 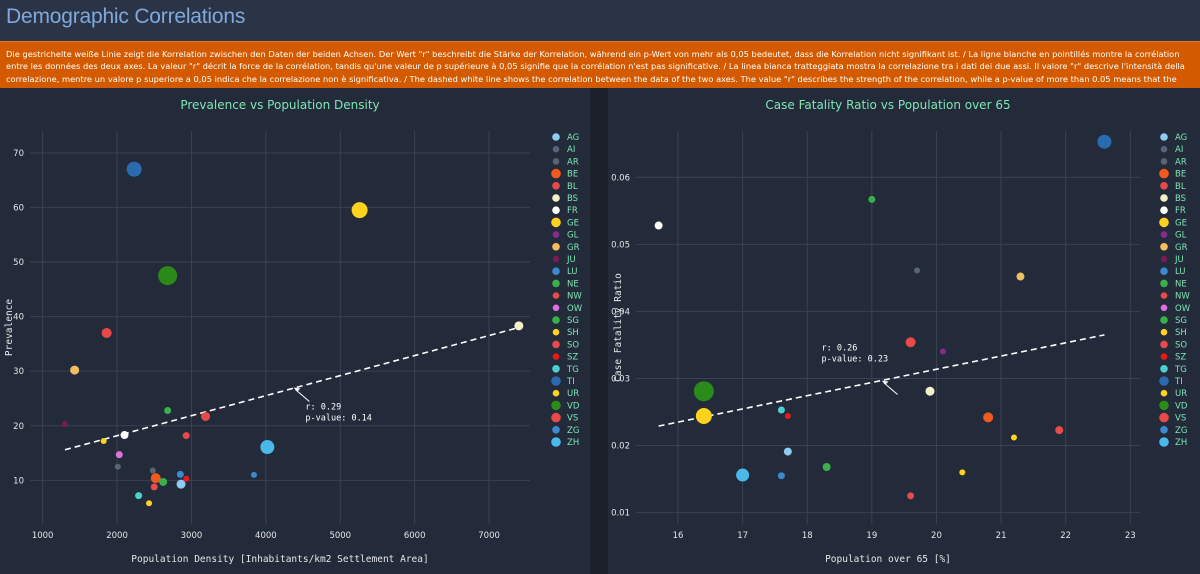 I want to click on data-point-zh, so click(x=267, y=447).